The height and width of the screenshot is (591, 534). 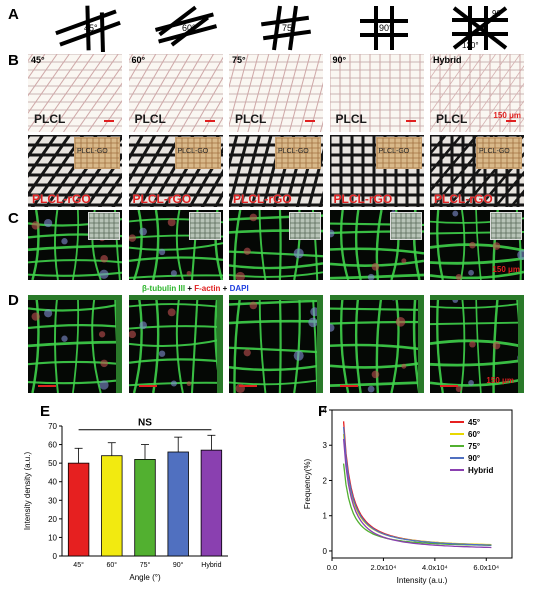 What do you see at coordinates (52, 482) in the screenshot?
I see `e-ytick-label: 40` at bounding box center [52, 482].